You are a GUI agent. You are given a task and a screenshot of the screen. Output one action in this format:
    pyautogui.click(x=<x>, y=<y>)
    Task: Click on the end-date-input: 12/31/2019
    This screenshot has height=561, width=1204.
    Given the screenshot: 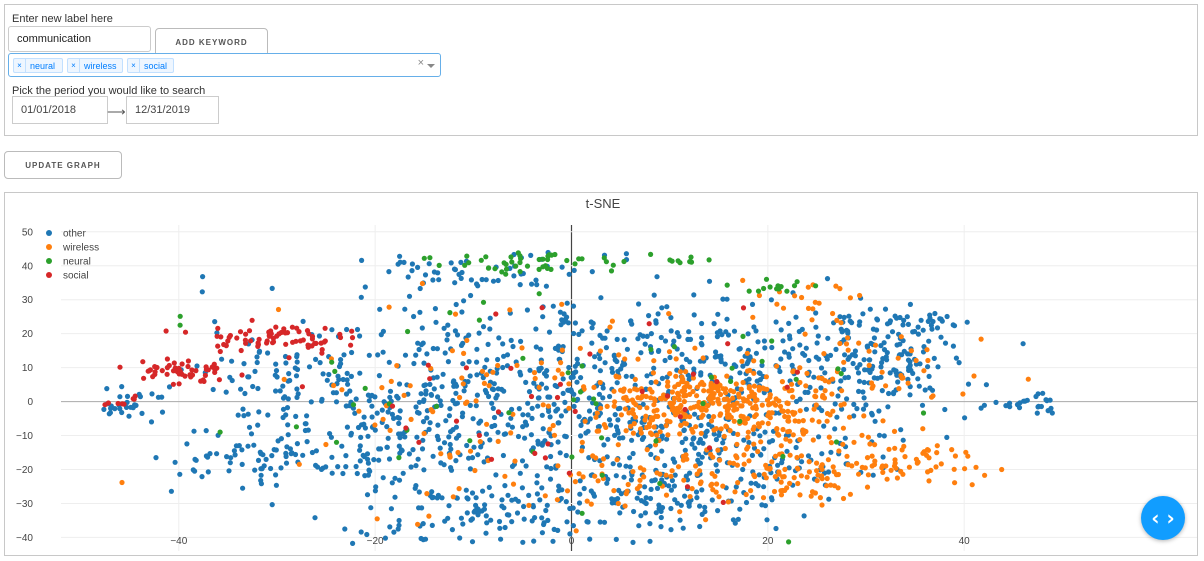 What is the action you would take?
    pyautogui.click(x=172, y=110)
    